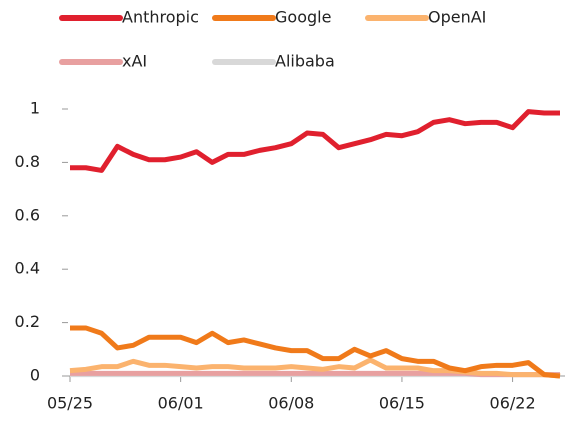  What do you see at coordinates (134, 61) in the screenshot?
I see `legend-label: xAI` at bounding box center [134, 61].